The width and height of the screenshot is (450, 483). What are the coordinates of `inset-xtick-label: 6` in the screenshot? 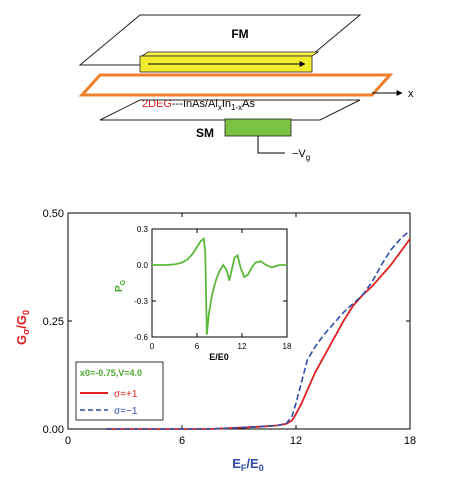 It's located at (197, 346).